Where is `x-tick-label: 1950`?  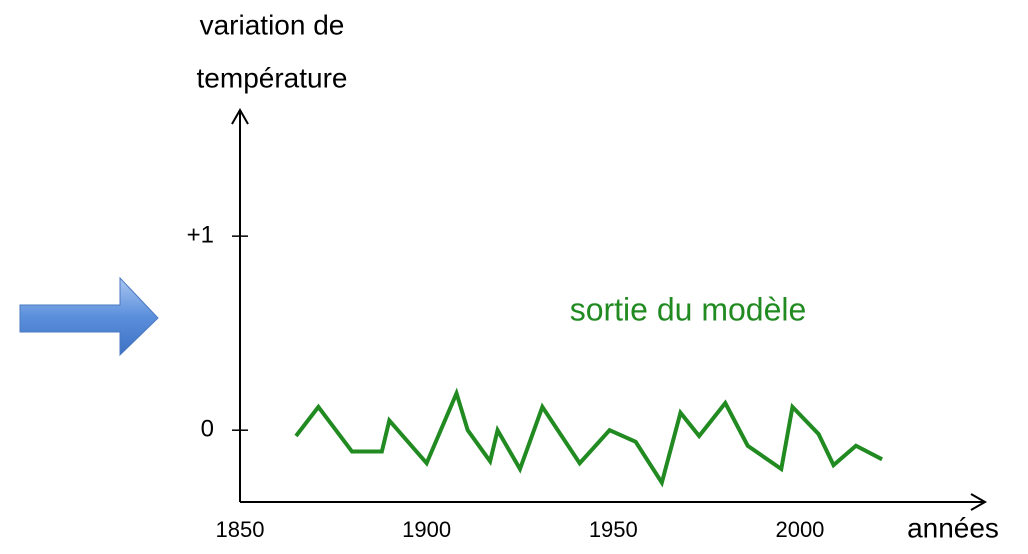
x-tick-label: 1950 is located at coordinates (613, 529).